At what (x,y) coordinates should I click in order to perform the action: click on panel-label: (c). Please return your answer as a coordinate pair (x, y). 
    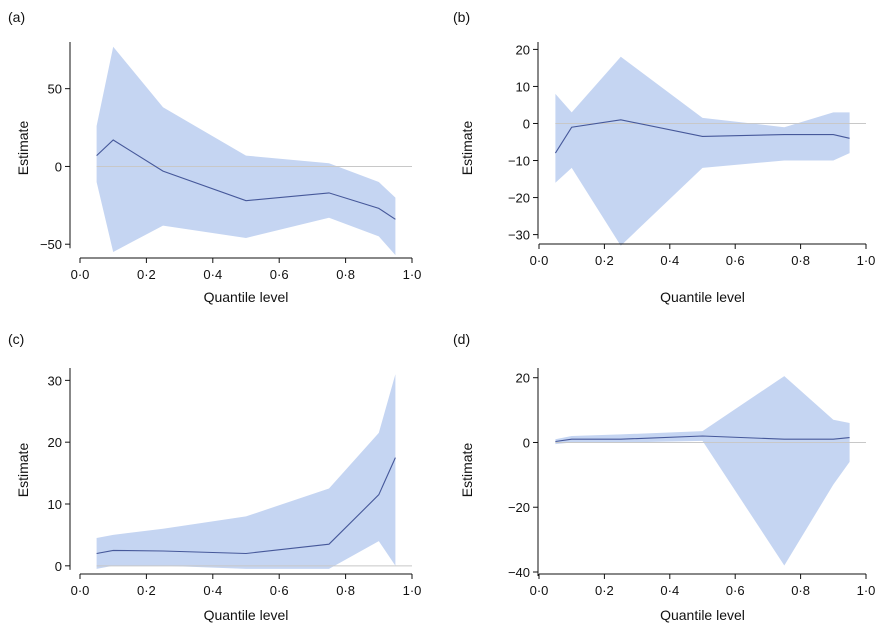
    Looking at the image, I should click on (16, 339).